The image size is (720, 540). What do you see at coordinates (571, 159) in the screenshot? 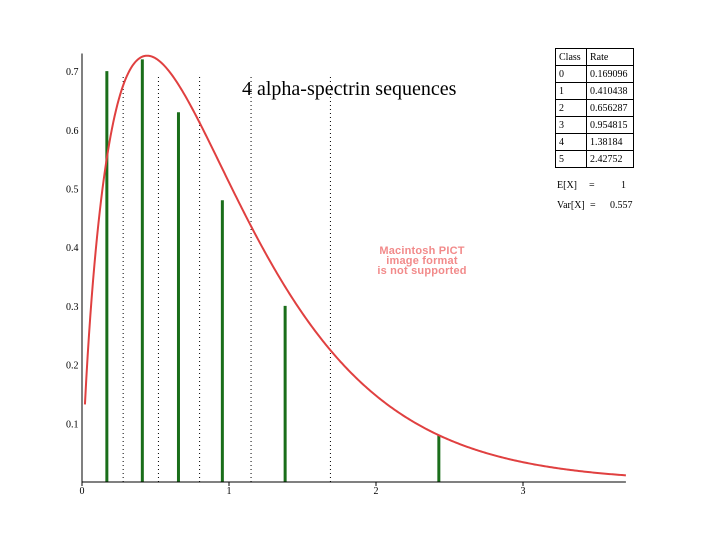
I see `table-cell-class: 5` at bounding box center [571, 159].